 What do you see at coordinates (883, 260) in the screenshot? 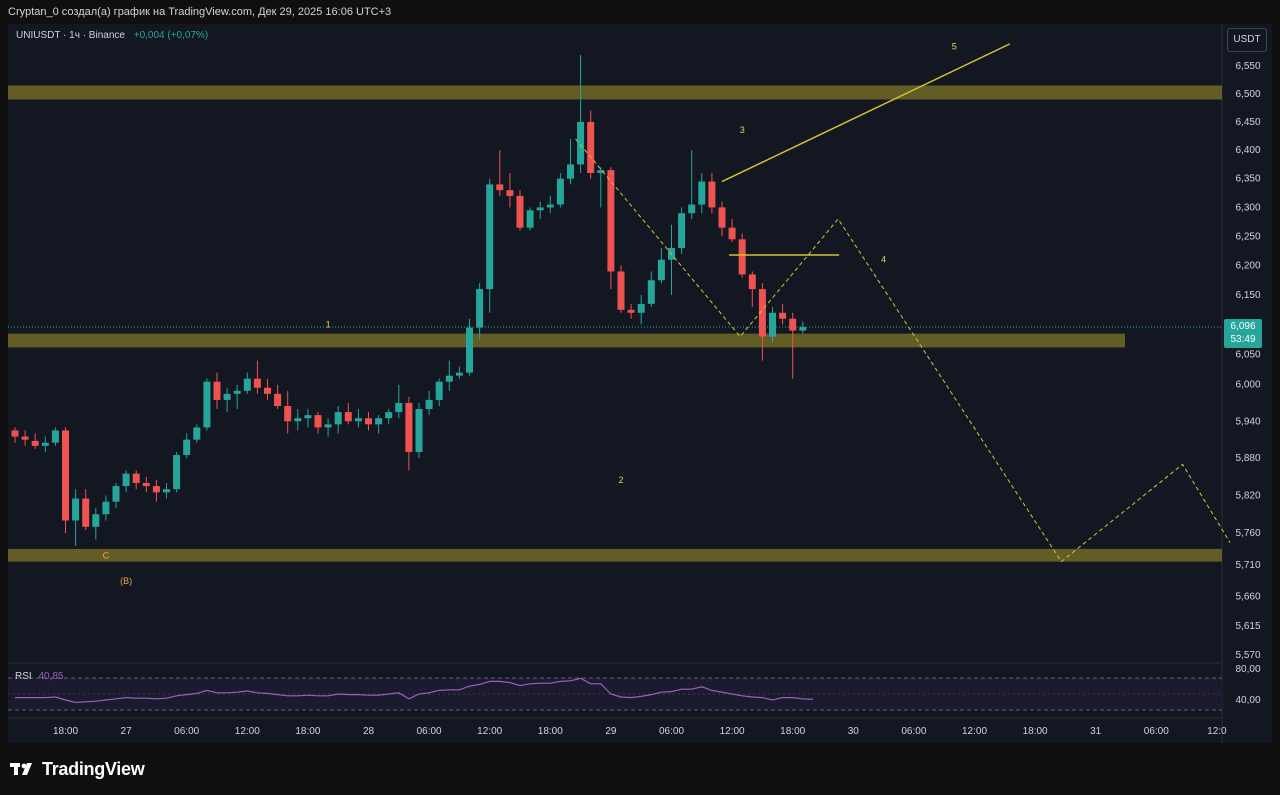
I see `wave-label: 4` at bounding box center [883, 260].